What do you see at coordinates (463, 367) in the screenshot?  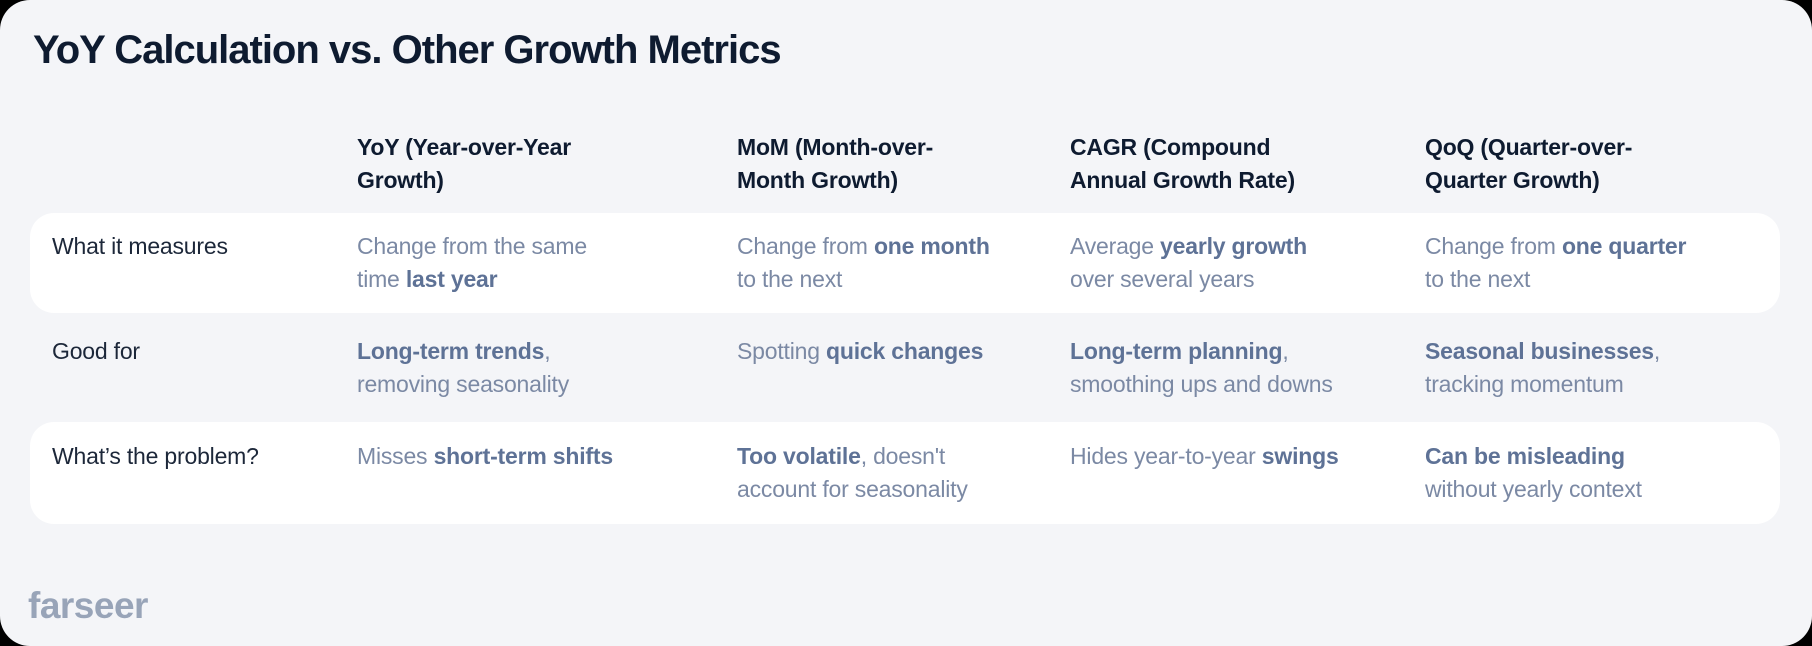 I see `cell-text: , removing seasonality` at bounding box center [463, 367].